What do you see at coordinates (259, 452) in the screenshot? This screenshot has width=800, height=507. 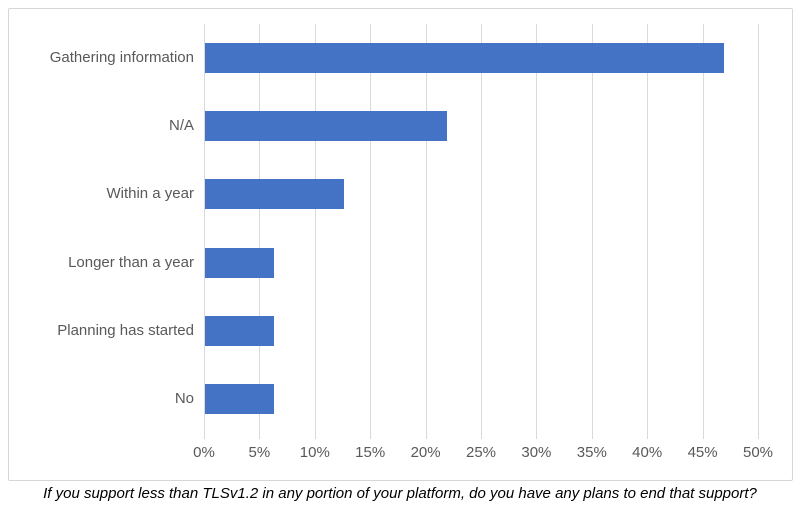 I see `x-tick-label: 5%` at bounding box center [259, 452].